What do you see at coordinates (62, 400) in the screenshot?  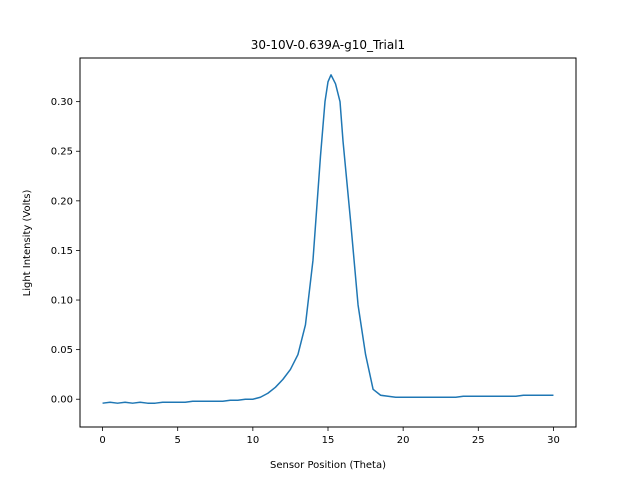 I see `y-tick-label: 0.00` at bounding box center [62, 400].